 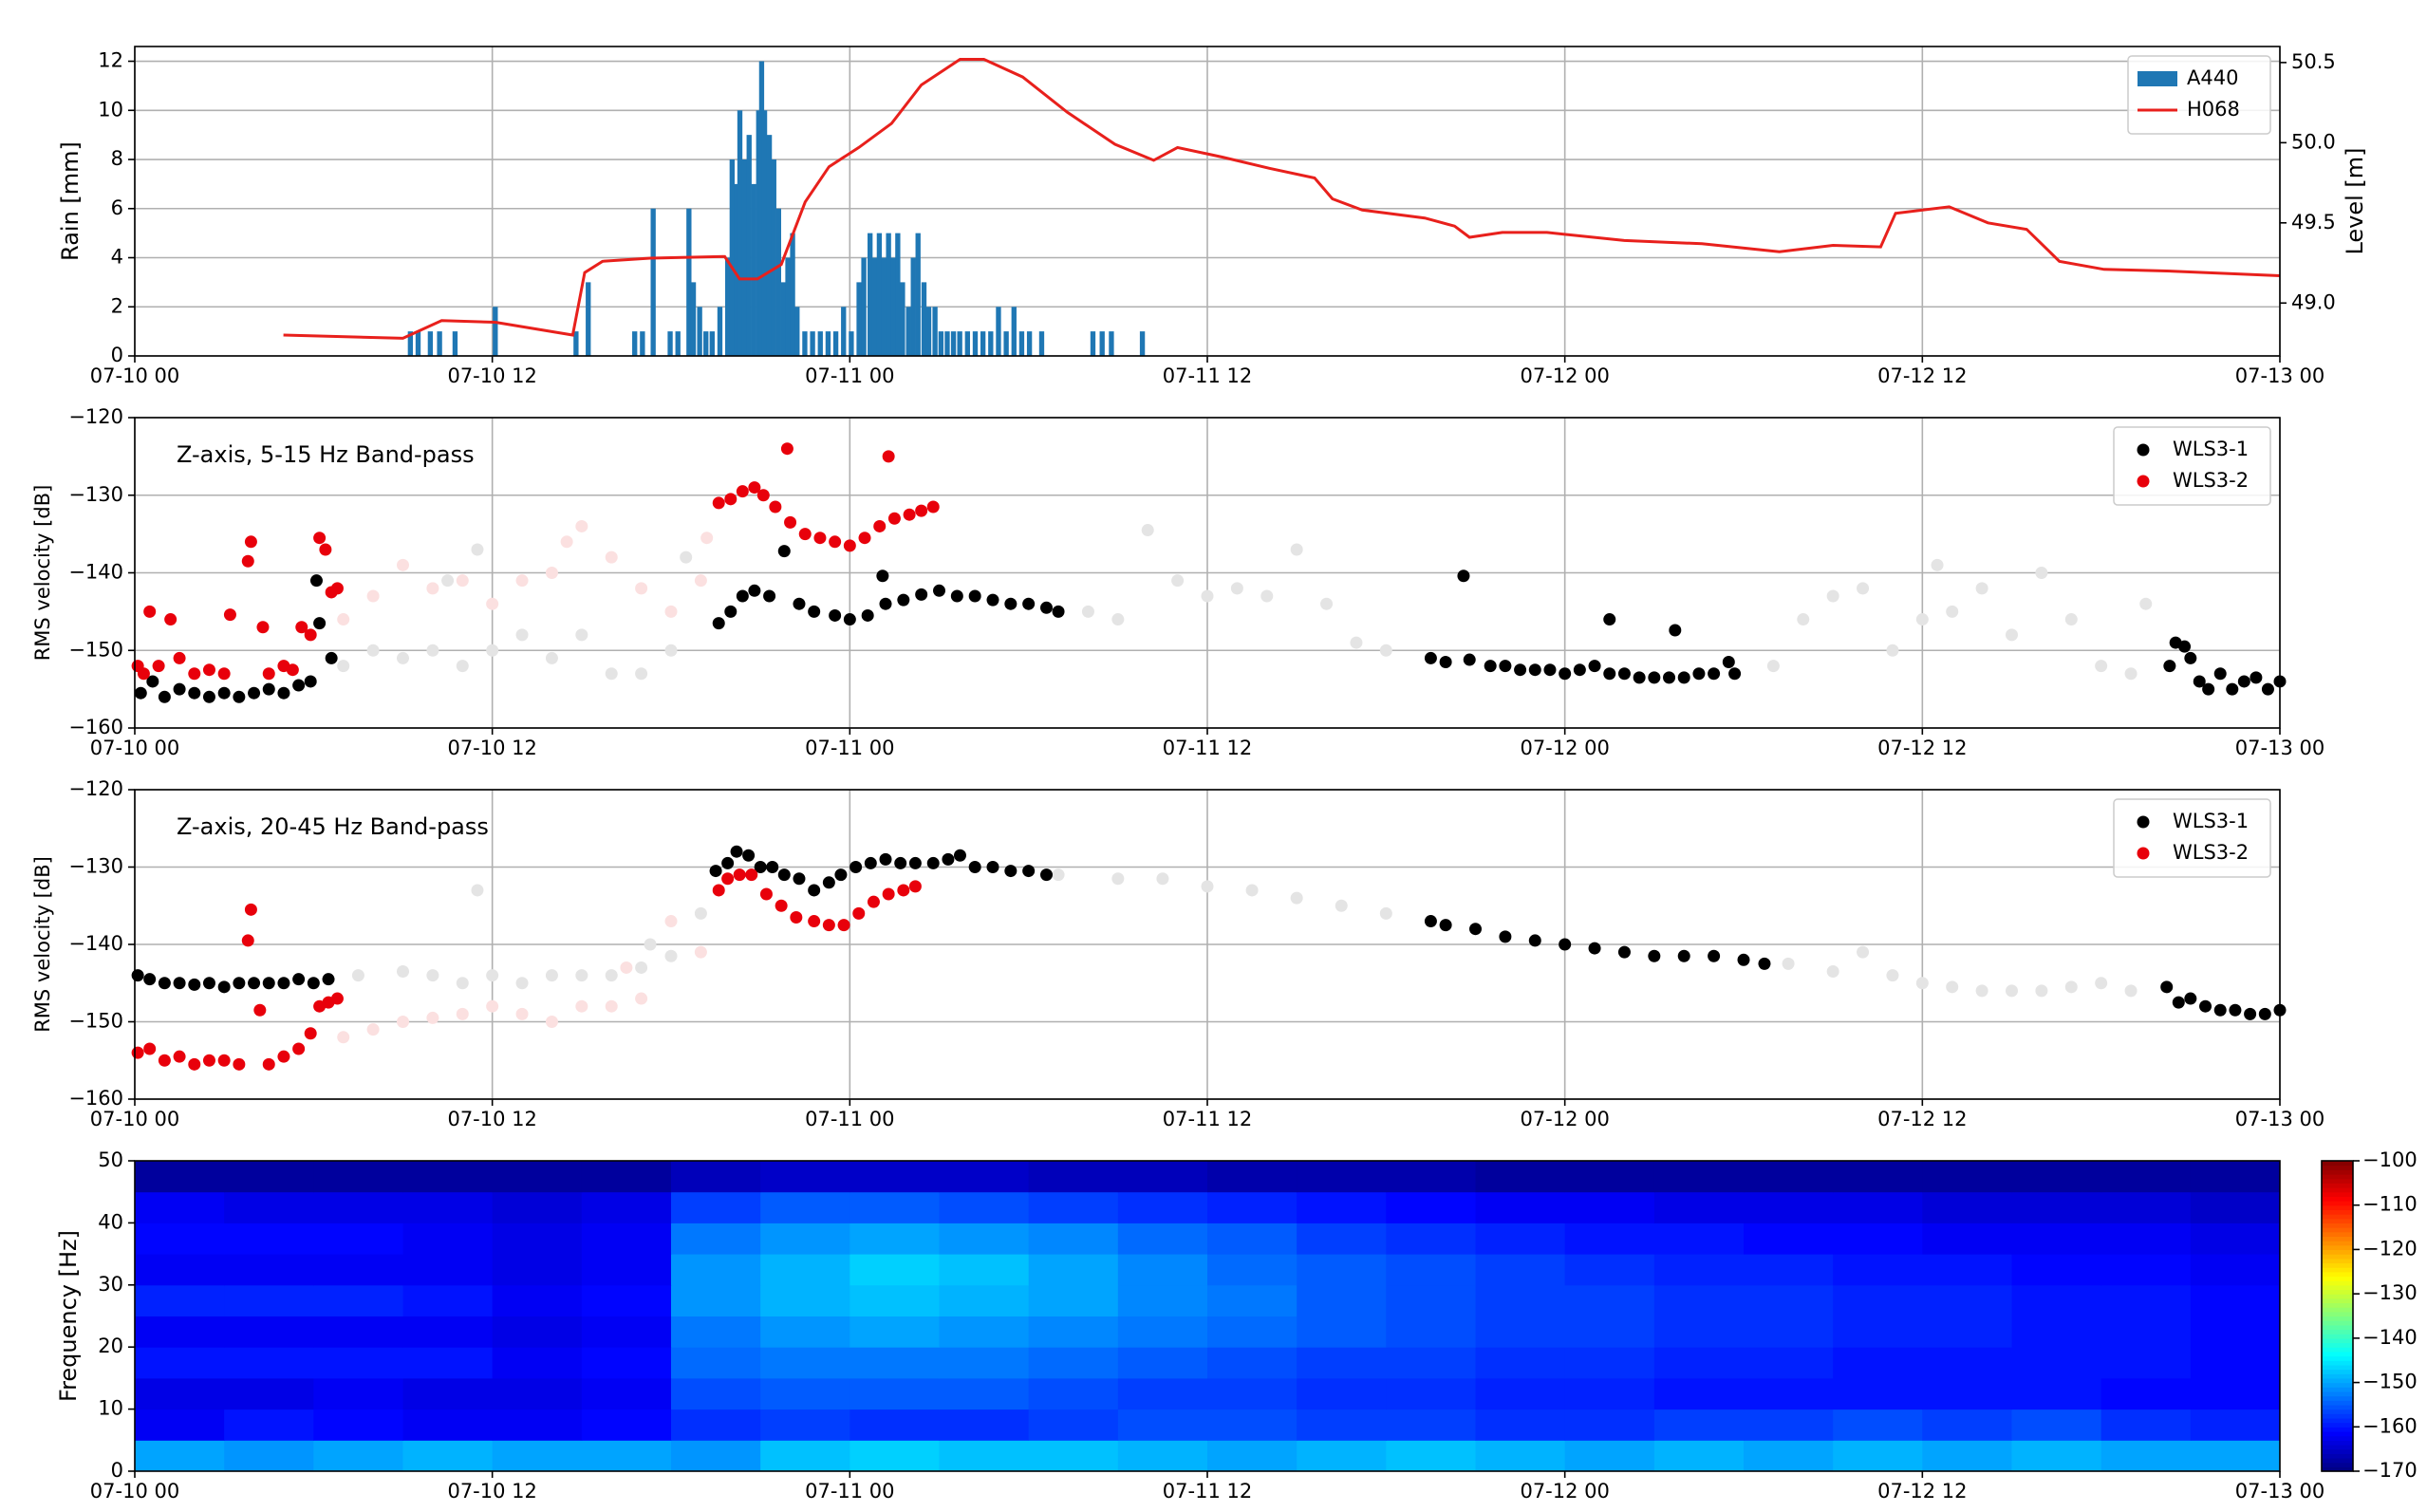 I want to click on y-axis-label: RMS velocity [dB], so click(x=42, y=945).